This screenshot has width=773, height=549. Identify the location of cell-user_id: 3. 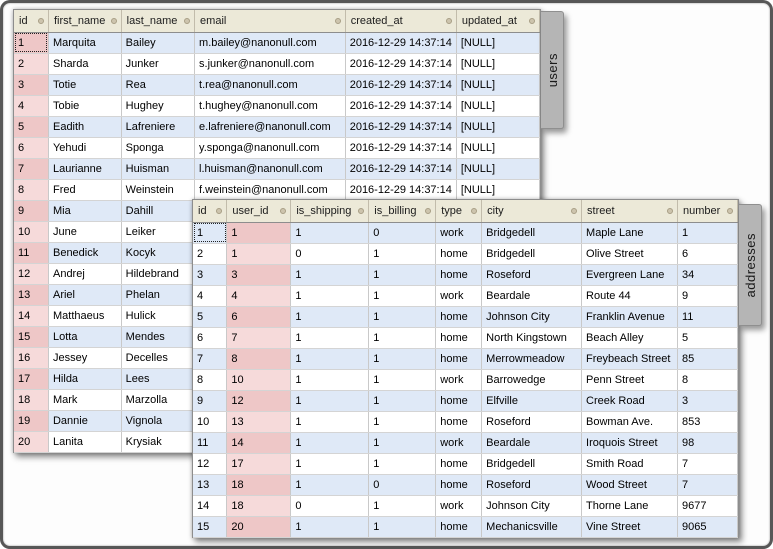
(259, 275).